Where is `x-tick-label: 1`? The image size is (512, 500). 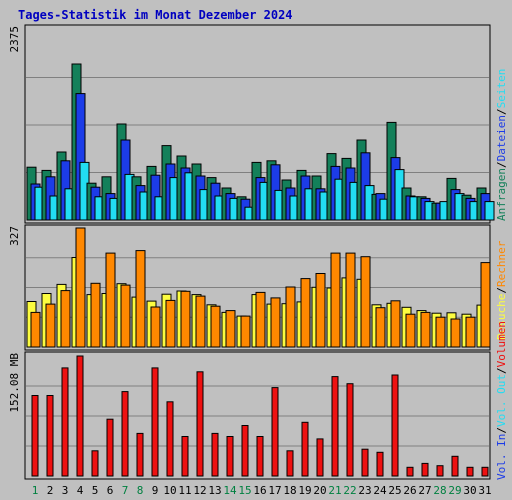
x-tick-label: 1 is located at coordinates (35, 490).